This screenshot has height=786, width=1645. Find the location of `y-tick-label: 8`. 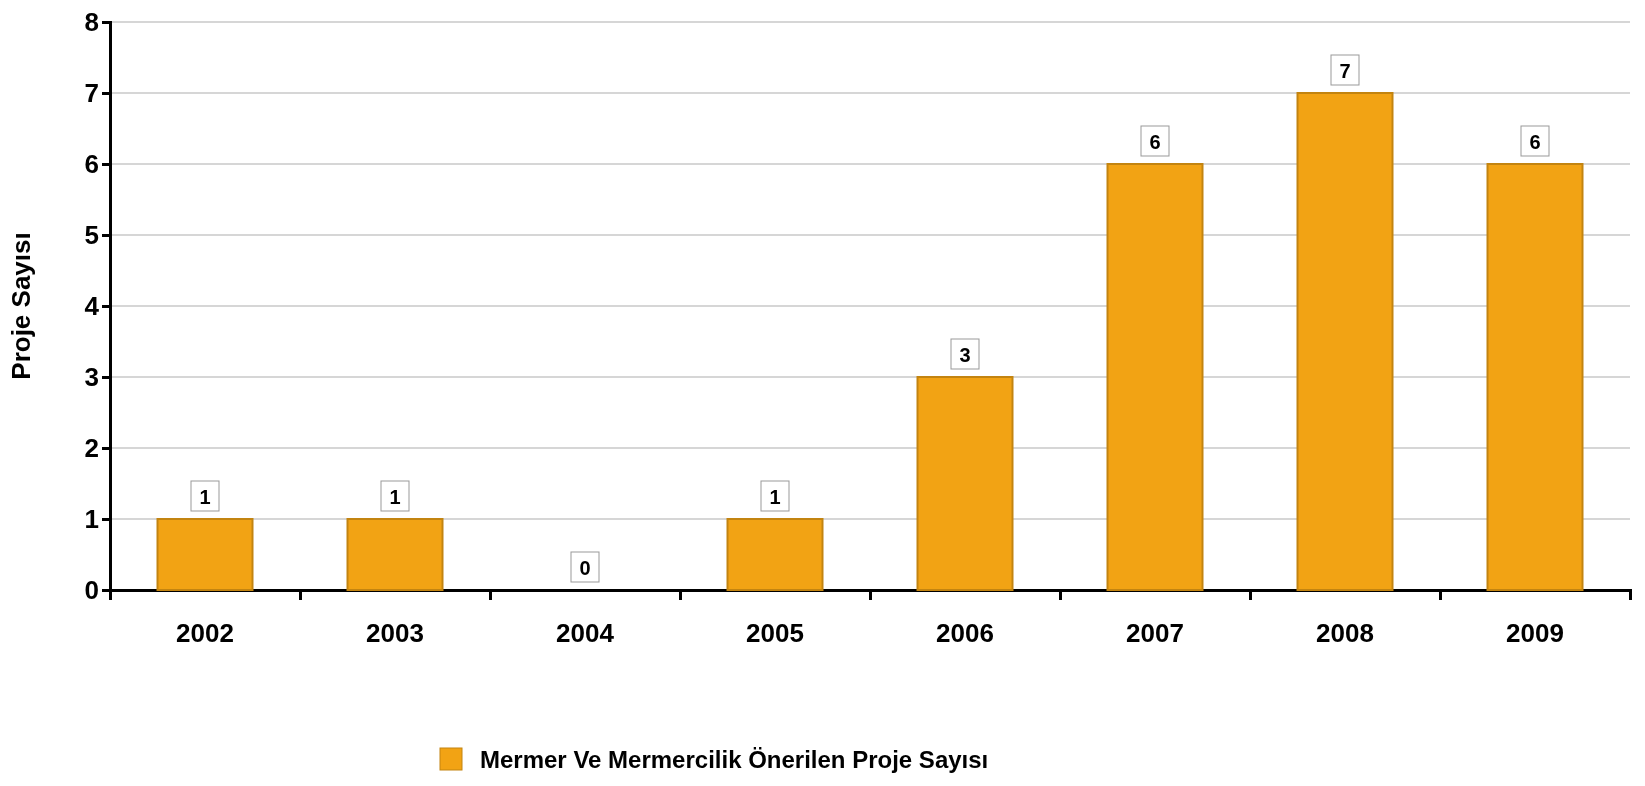

y-tick-label: 8 is located at coordinates (91, 21).